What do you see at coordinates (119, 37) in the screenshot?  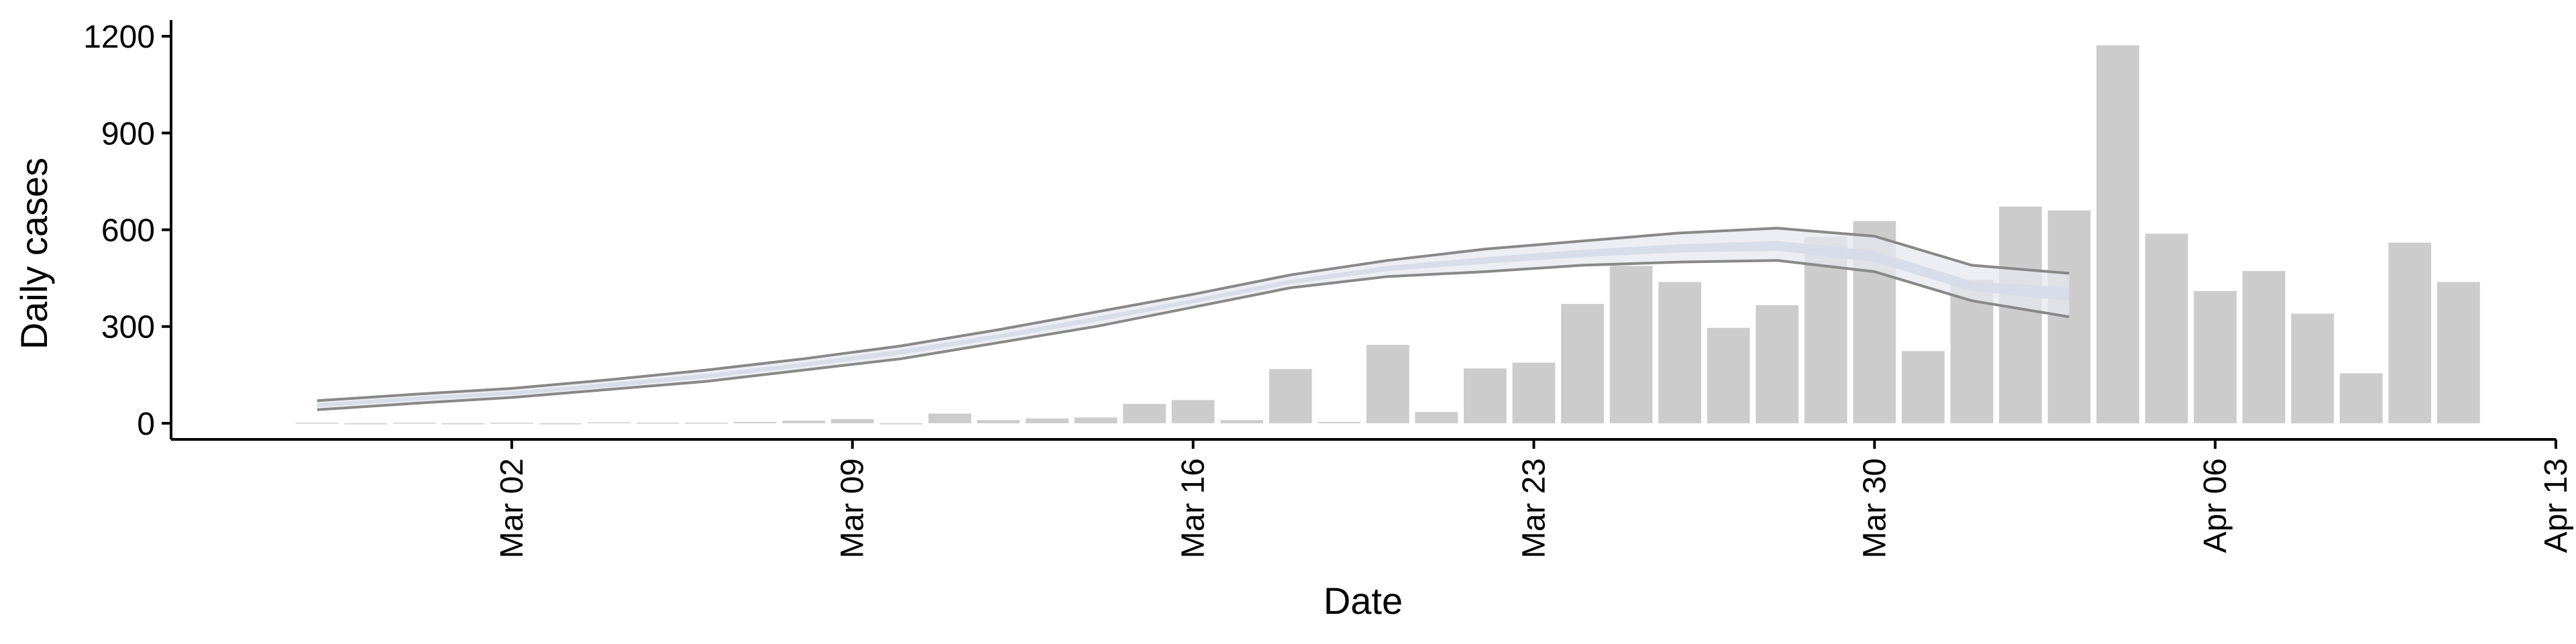 I see `y-tick-label-1200: 1200` at bounding box center [119, 37].